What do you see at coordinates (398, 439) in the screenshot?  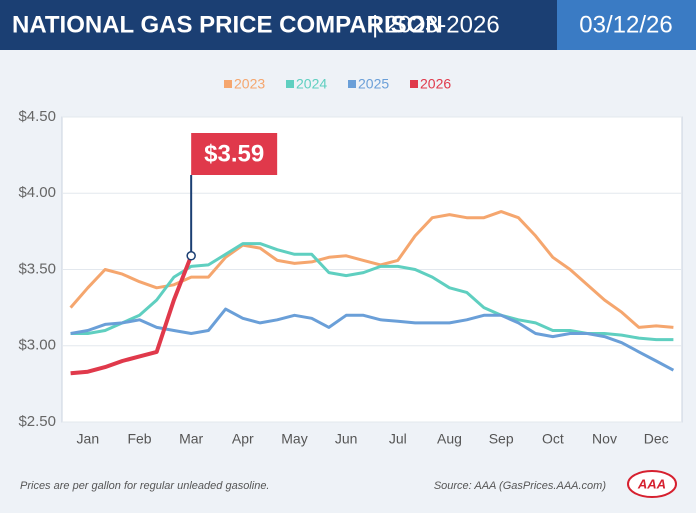 I see `x-tick-label: Jul` at bounding box center [398, 439].